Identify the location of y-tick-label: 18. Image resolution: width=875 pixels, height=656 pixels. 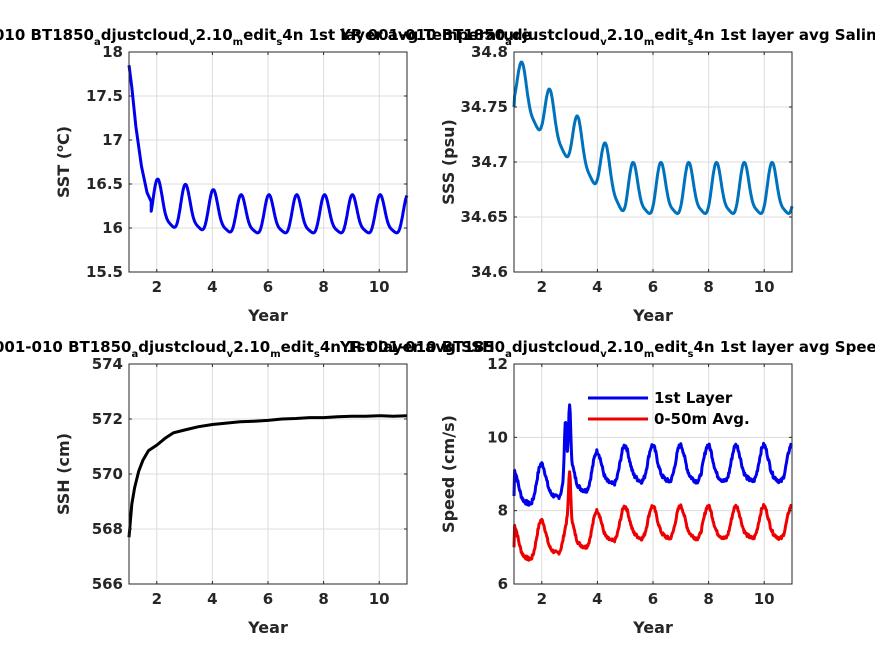
(112, 52).